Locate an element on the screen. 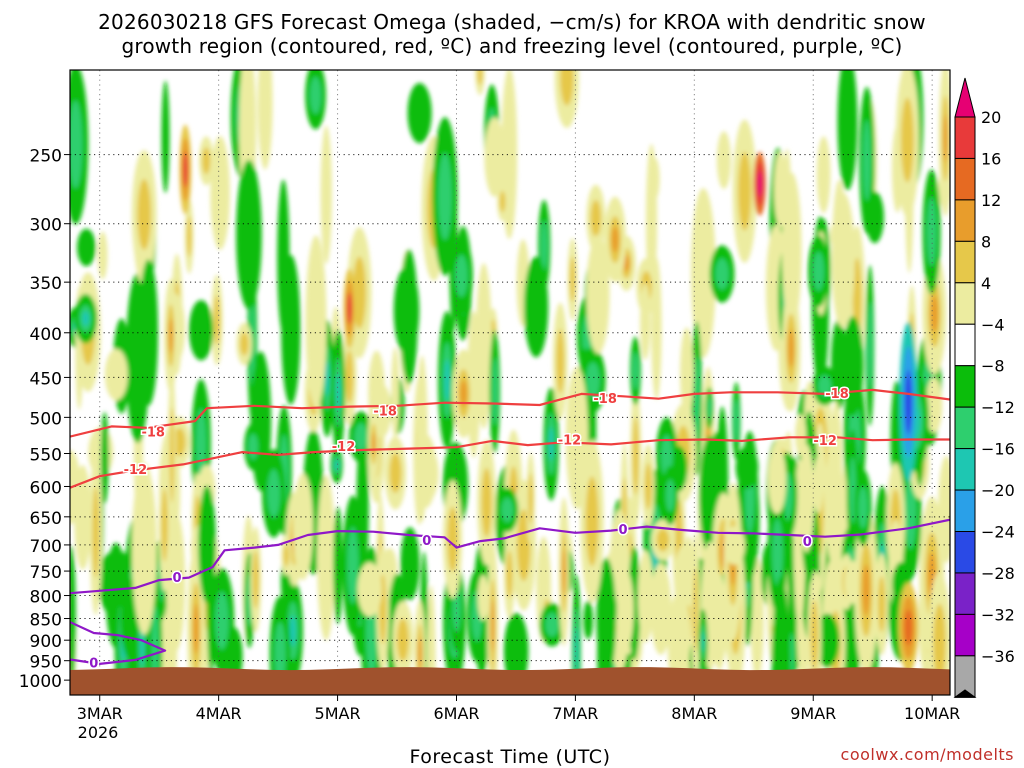  colorbar-top-arrow is located at coordinates (965, 97).